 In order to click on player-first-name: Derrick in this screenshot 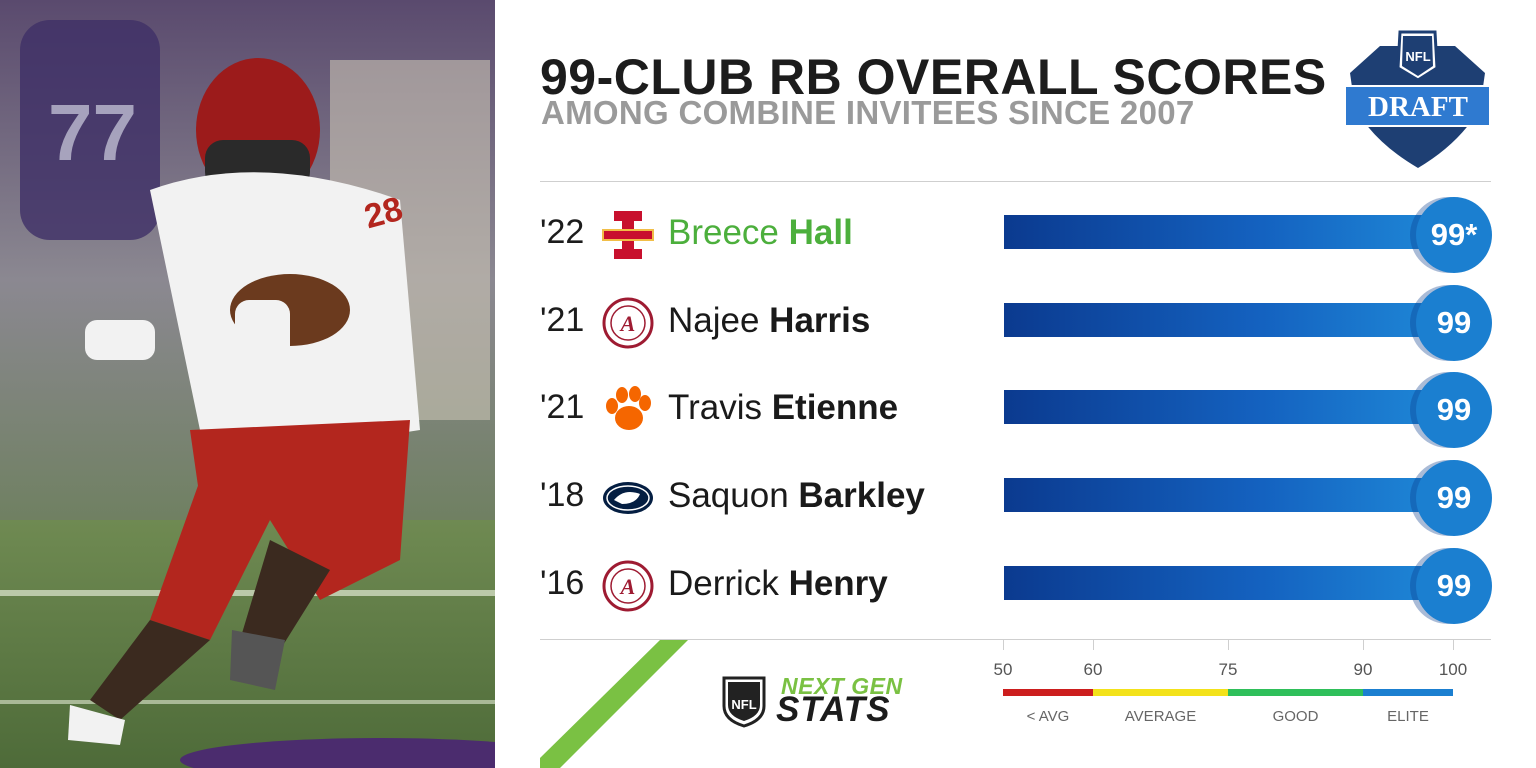, I will do `click(728, 583)`.